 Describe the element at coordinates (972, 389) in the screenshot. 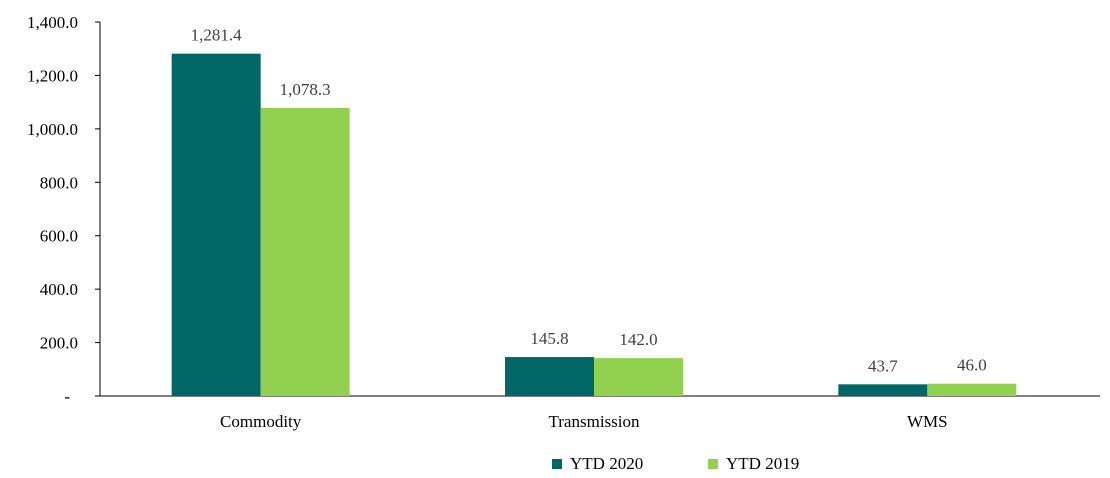

I see `bar-ytd-2019-wms` at that location.